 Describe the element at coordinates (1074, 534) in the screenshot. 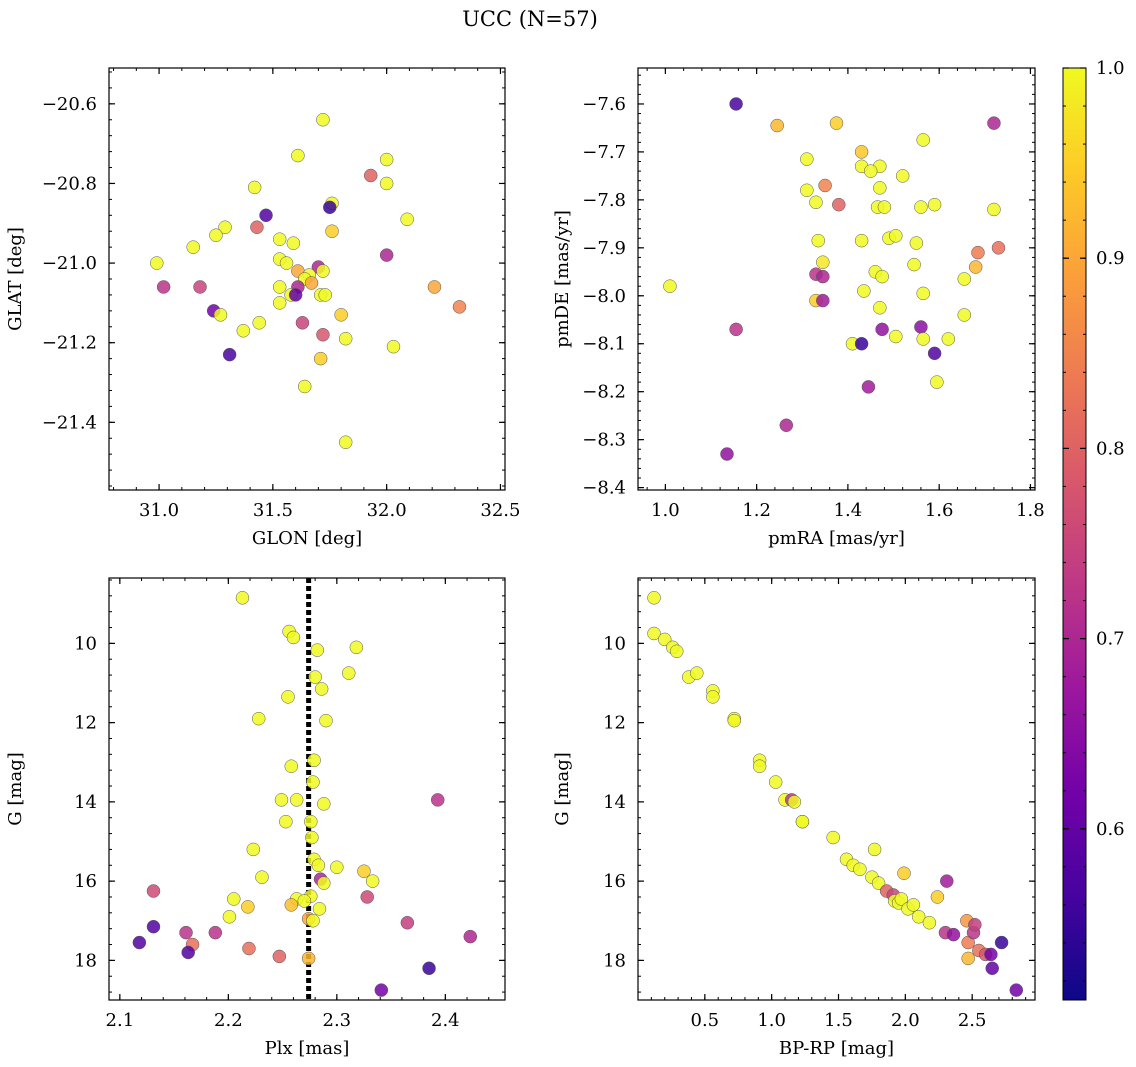

I see `colorbar-gradient` at that location.